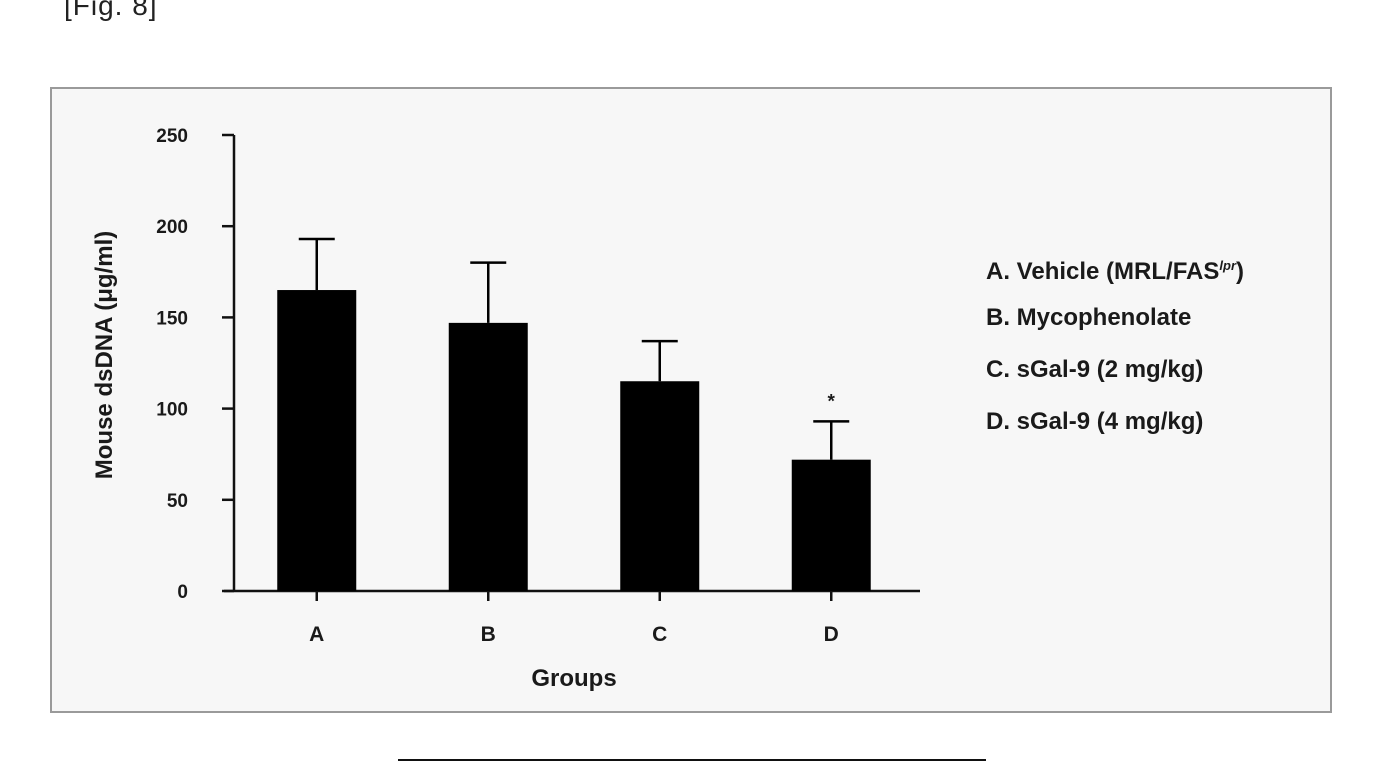 The height and width of the screenshot is (783, 1384). Describe the element at coordinates (1102, 271) in the screenshot. I see `legend-text: A. Vehicle (MRL/FAS` at that location.